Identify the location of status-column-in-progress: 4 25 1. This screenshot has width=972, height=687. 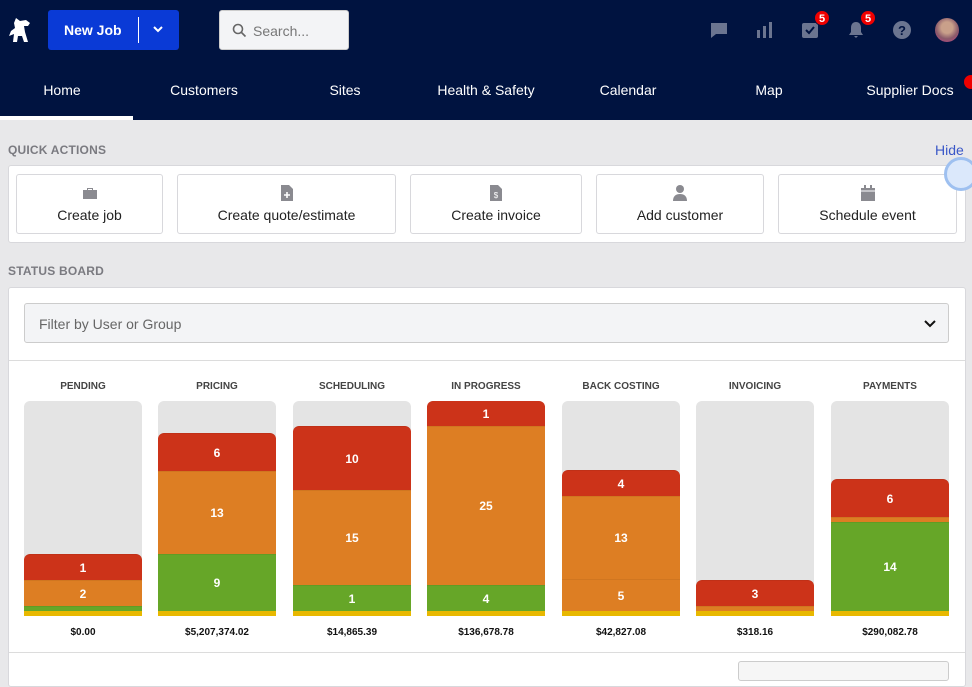
(486, 508).